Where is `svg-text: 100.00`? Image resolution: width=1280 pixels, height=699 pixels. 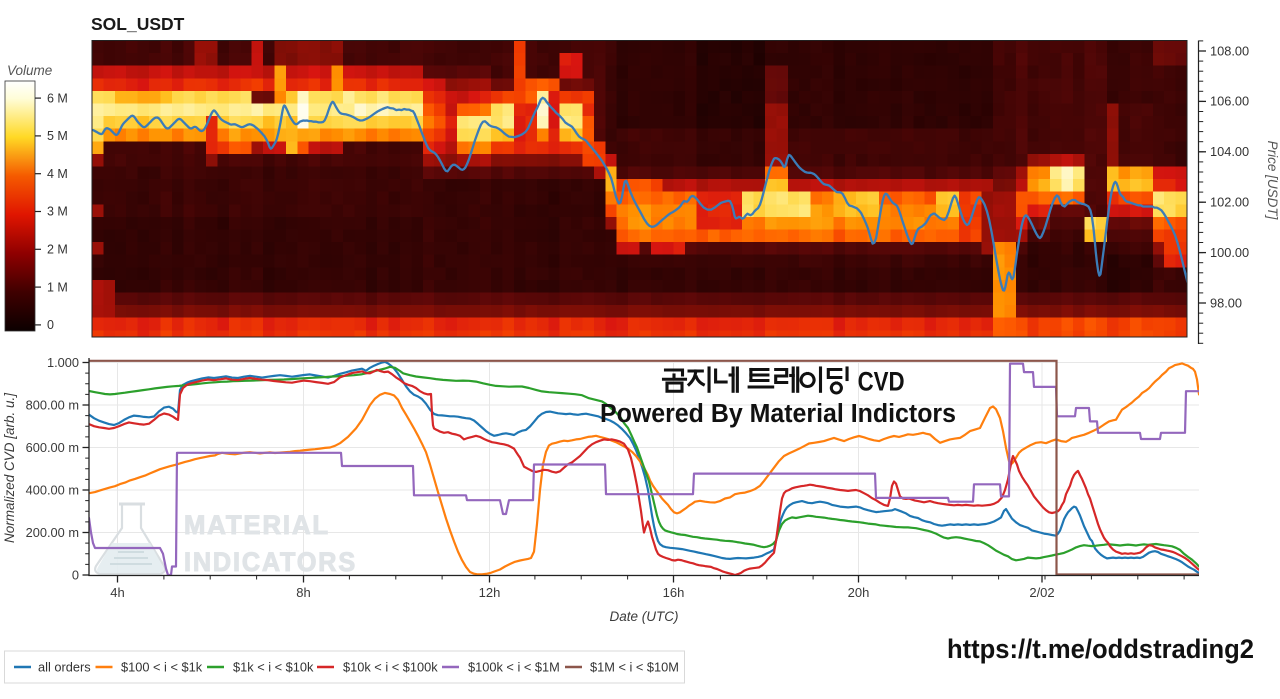 svg-text: 100.00 is located at coordinates (1229, 252).